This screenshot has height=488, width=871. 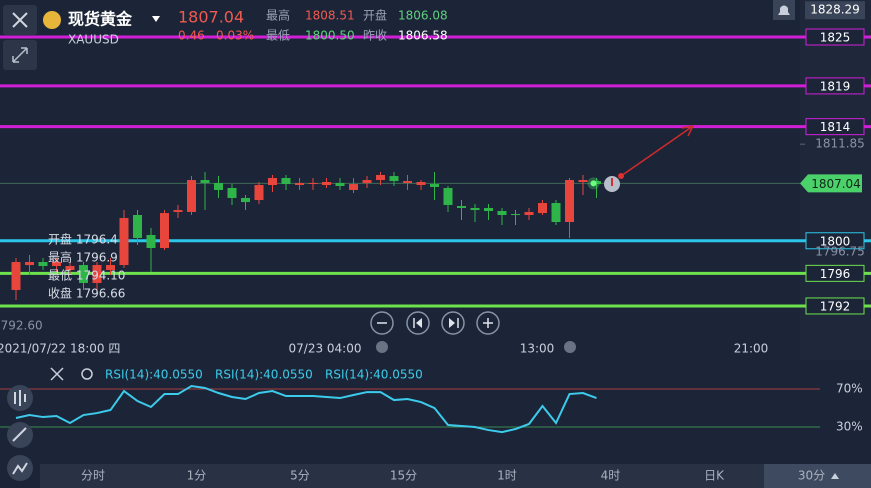 What do you see at coordinates (300, 476) in the screenshot?
I see `tab: 5分` at bounding box center [300, 476].